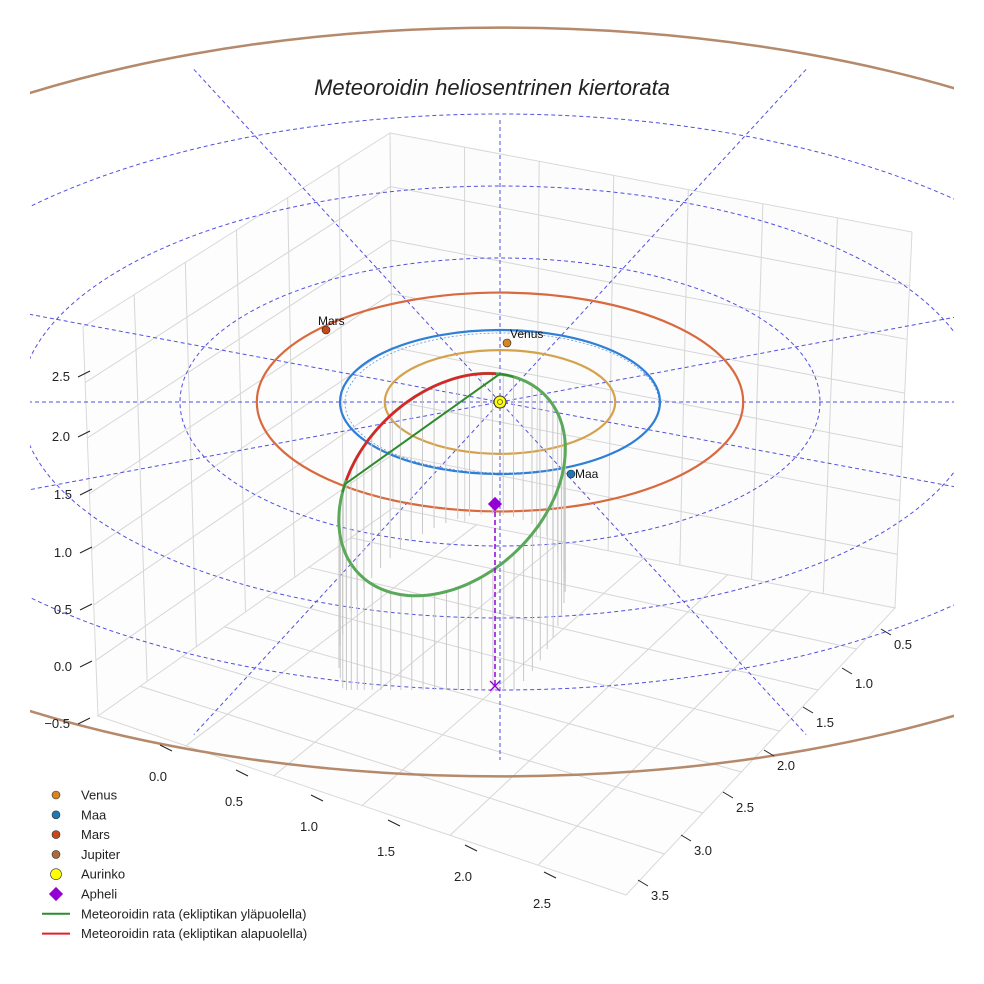 Image resolution: width=984 pixels, height=984 pixels. What do you see at coordinates (63, 494) in the screenshot?
I see `z-tick-label: 1.5` at bounding box center [63, 494].